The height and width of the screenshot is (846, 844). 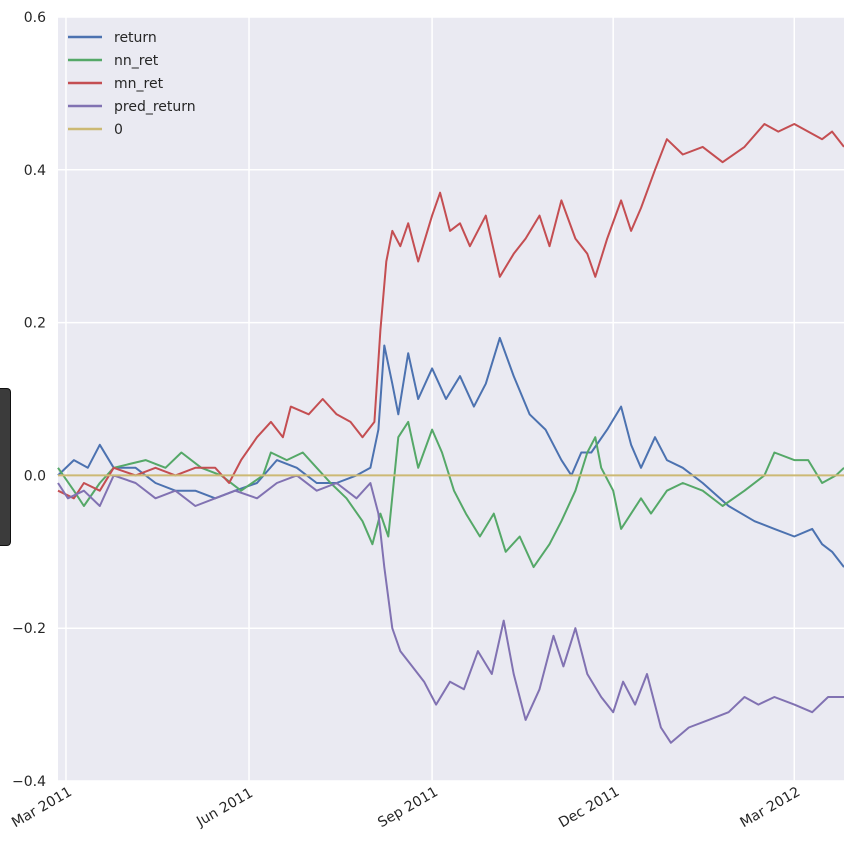 What do you see at coordinates (35, 324) in the screenshot?
I see `y-tick-label: 0.2` at bounding box center [35, 324].